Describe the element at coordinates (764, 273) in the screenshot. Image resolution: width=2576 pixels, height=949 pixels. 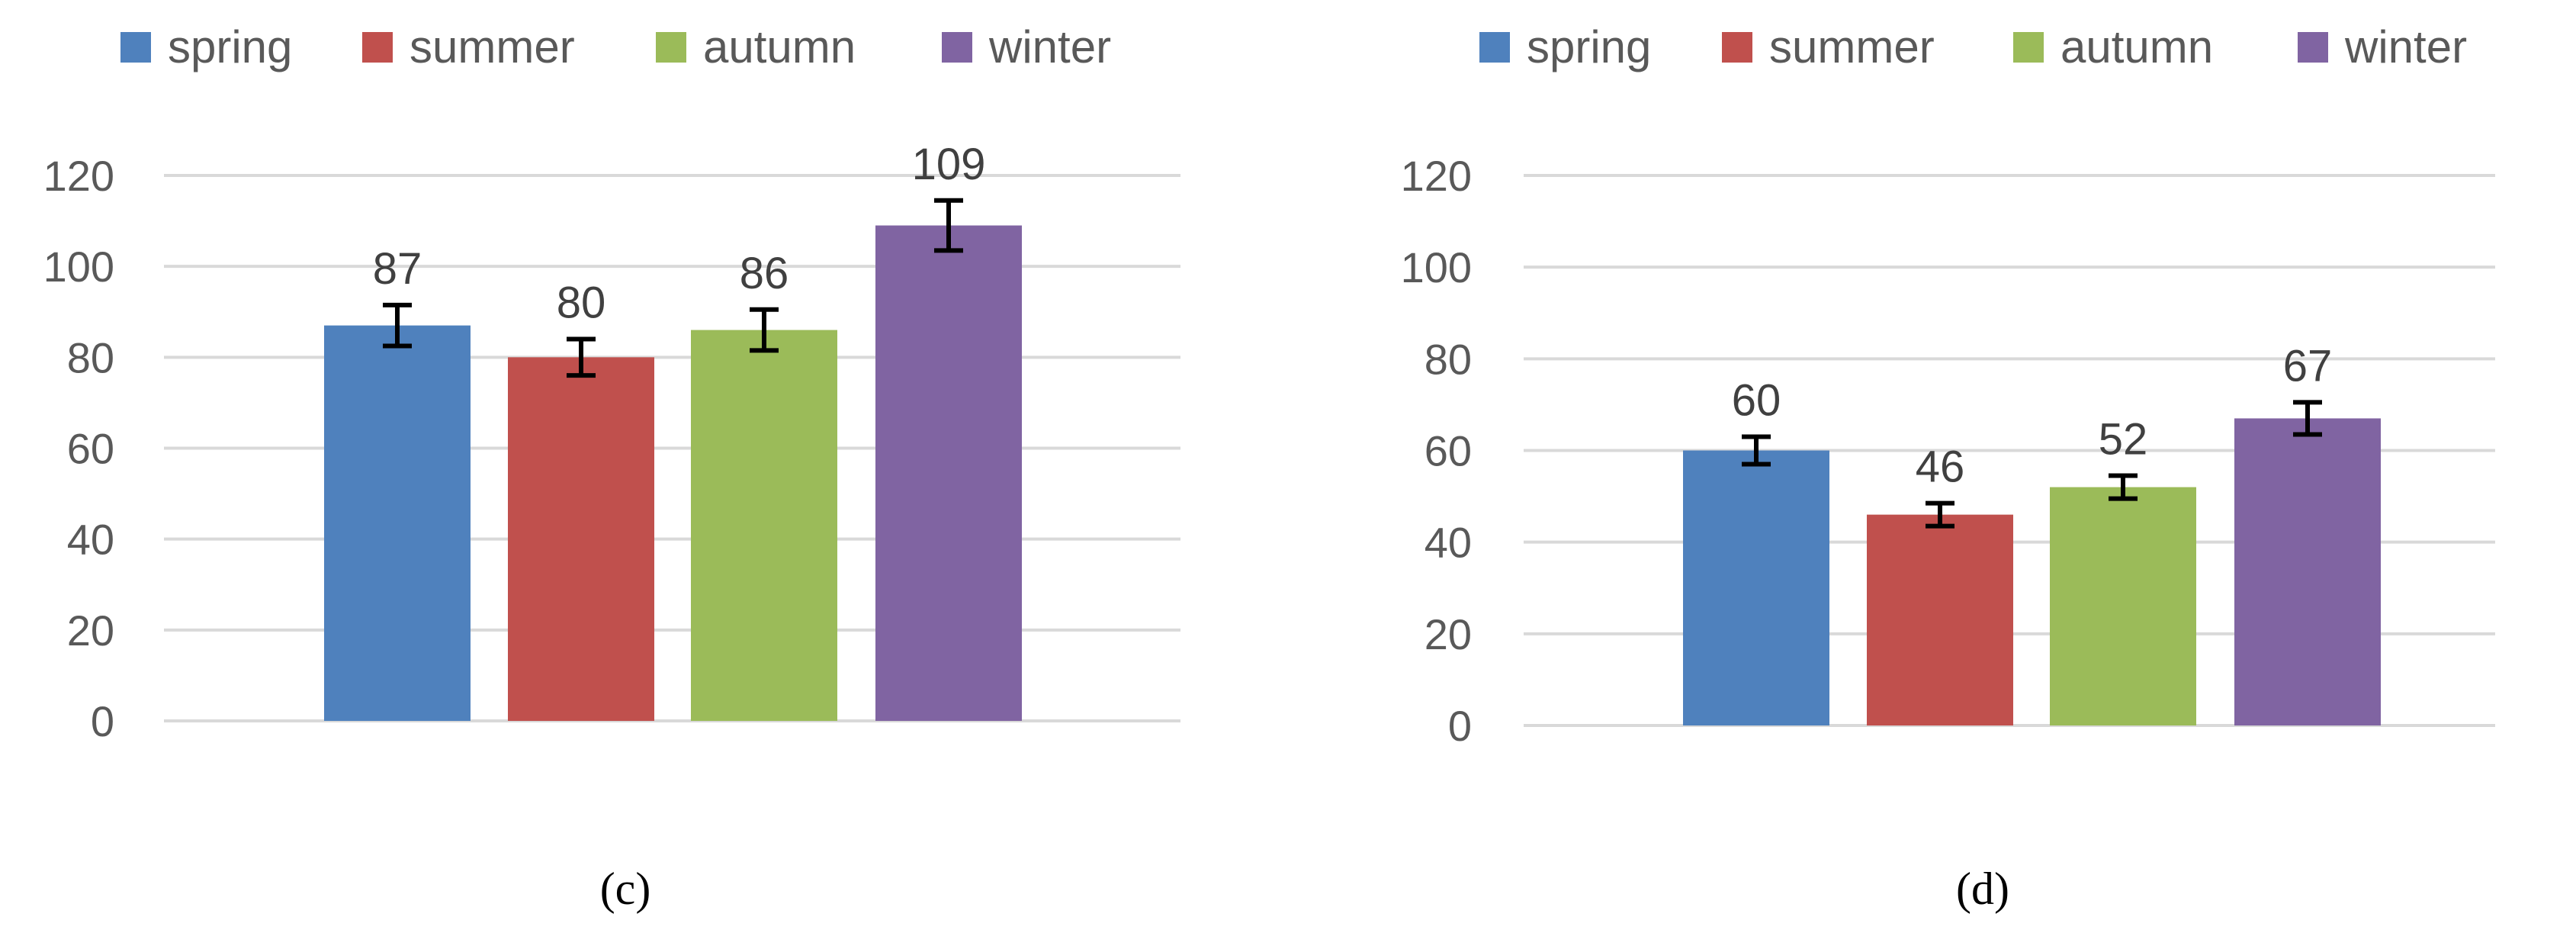
I see `data-label-autumn: 86` at that location.